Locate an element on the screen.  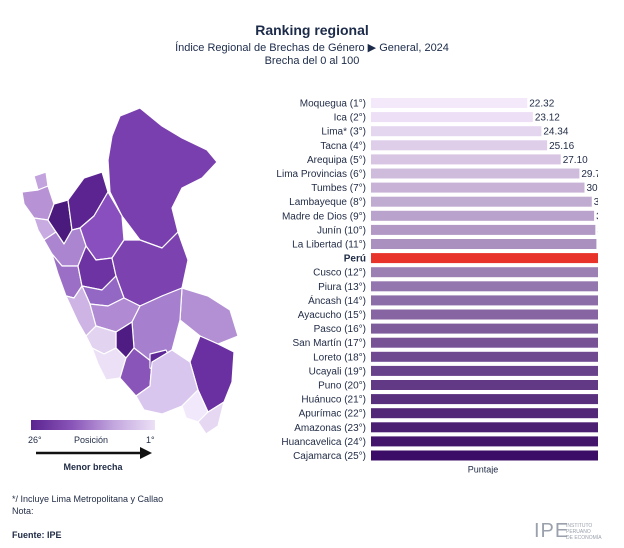
ipe-logo: IPE INSTITUTO PERUANO DE ECONOMÍA is located at coordinates (576, 531).